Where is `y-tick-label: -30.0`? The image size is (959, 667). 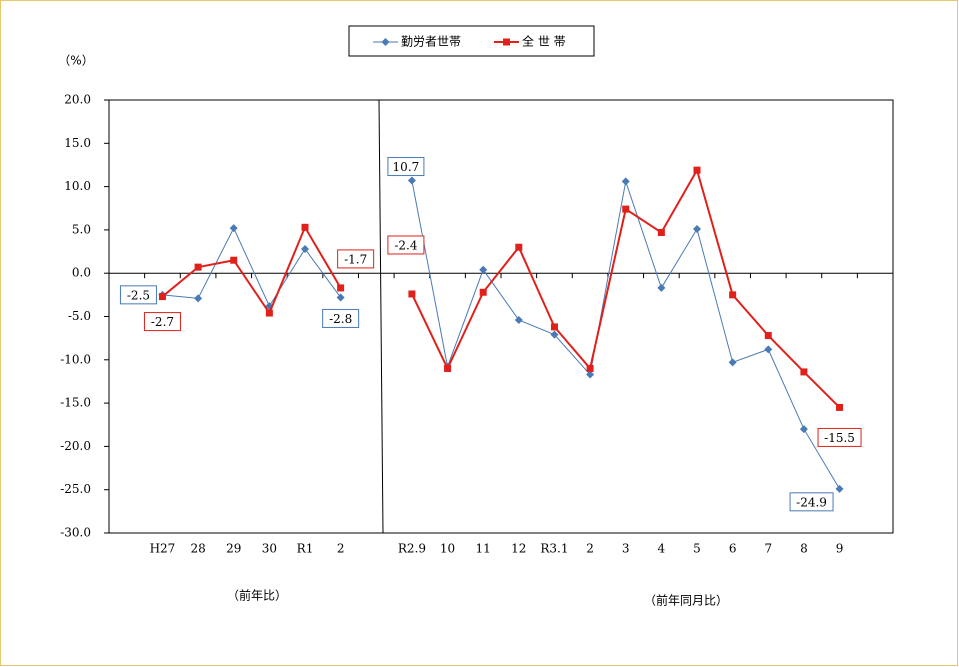
y-tick-label: -30.0 is located at coordinates (75, 533).